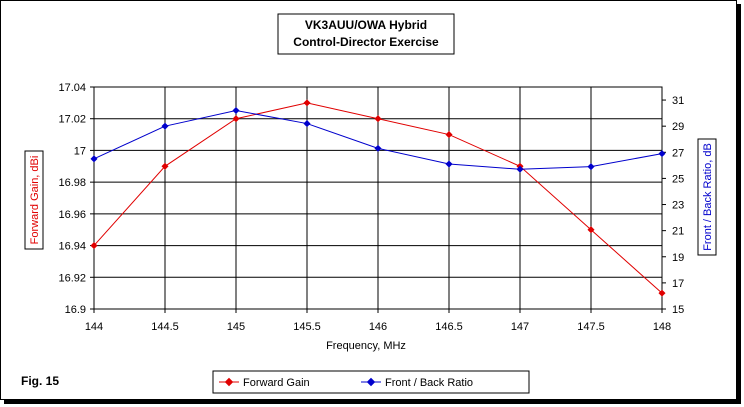  Describe the element at coordinates (678, 179) in the screenshot. I see `right-tick-label: 25` at that location.